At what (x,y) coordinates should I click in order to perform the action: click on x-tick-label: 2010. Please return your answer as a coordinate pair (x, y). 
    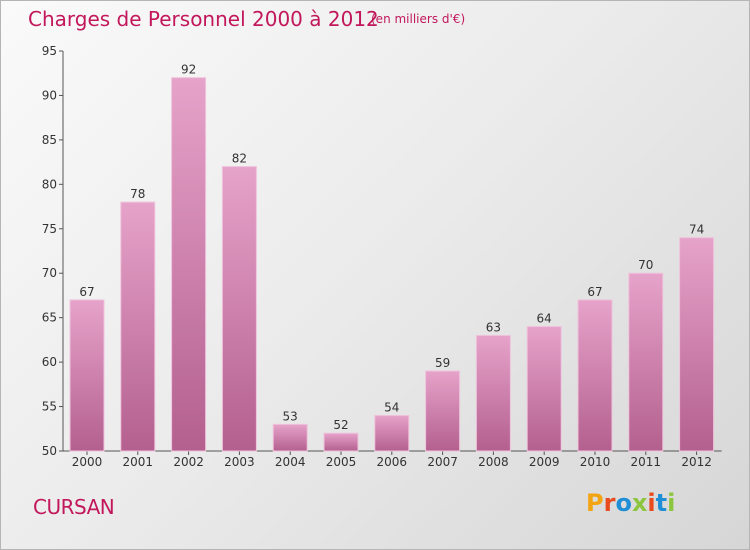
    Looking at the image, I should click on (595, 462).